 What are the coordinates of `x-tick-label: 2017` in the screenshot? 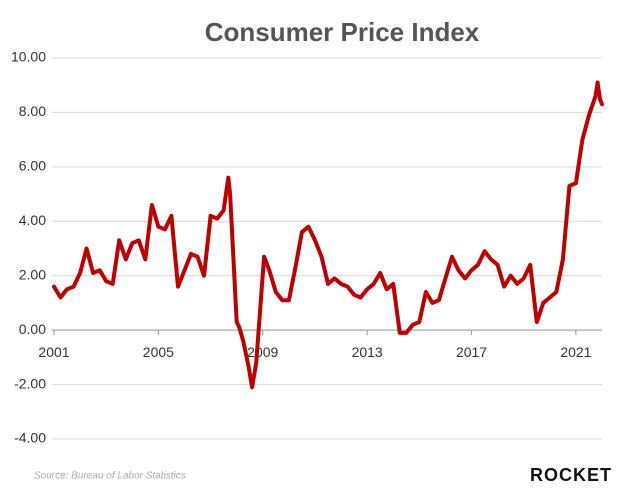 It's located at (471, 352).